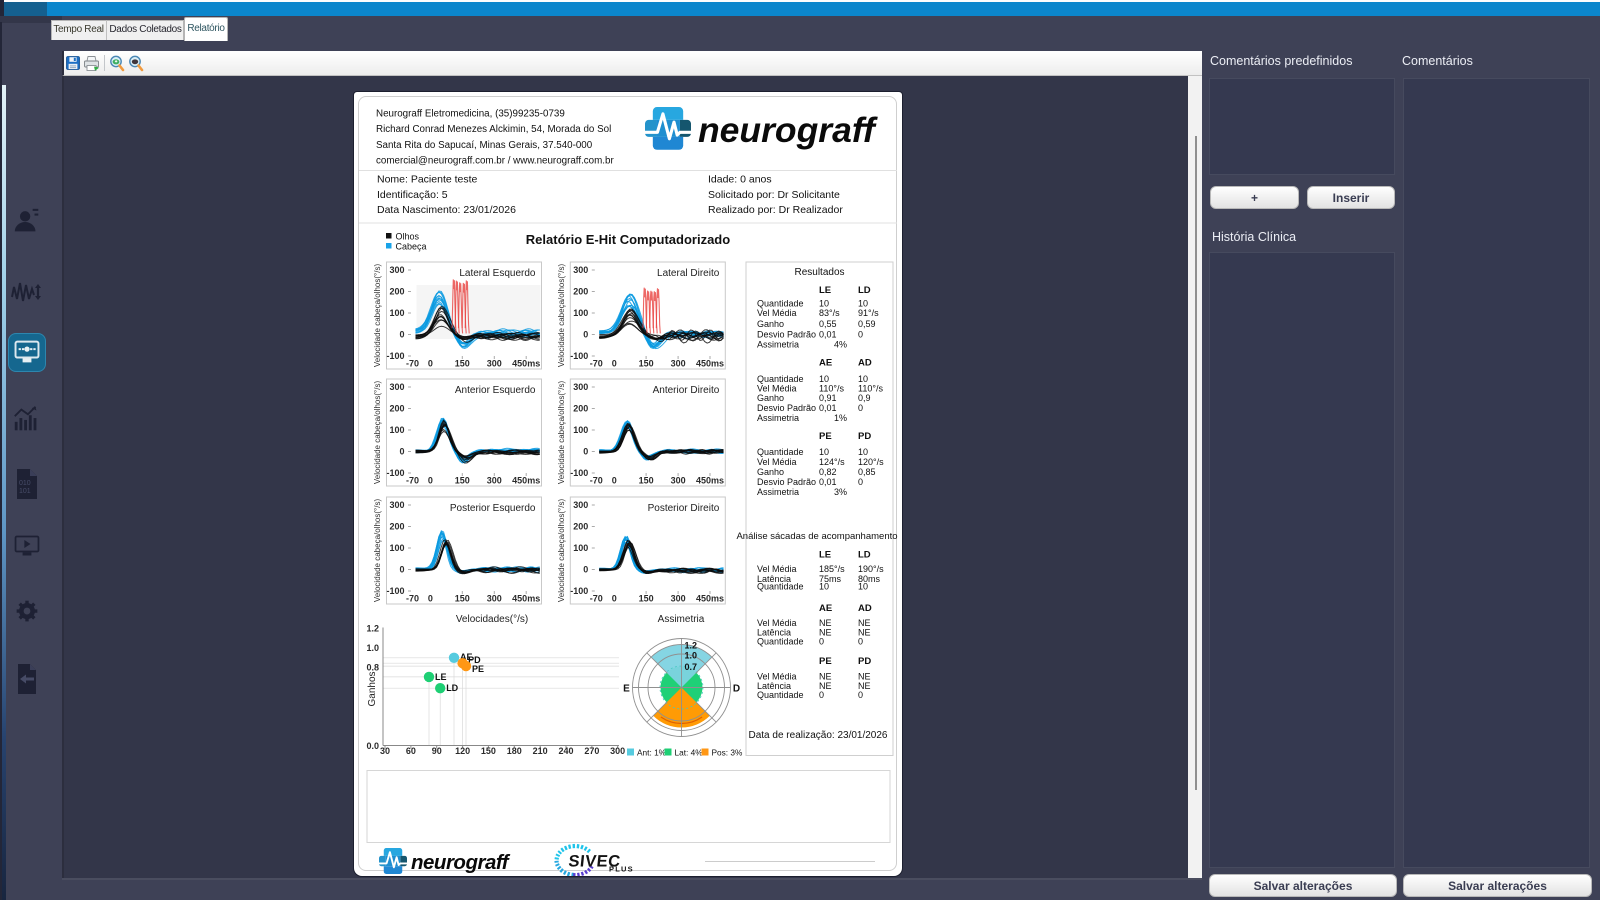 The height and width of the screenshot is (900, 1600). What do you see at coordinates (591, 751) in the screenshot?
I see `svg-text: 270` at bounding box center [591, 751].